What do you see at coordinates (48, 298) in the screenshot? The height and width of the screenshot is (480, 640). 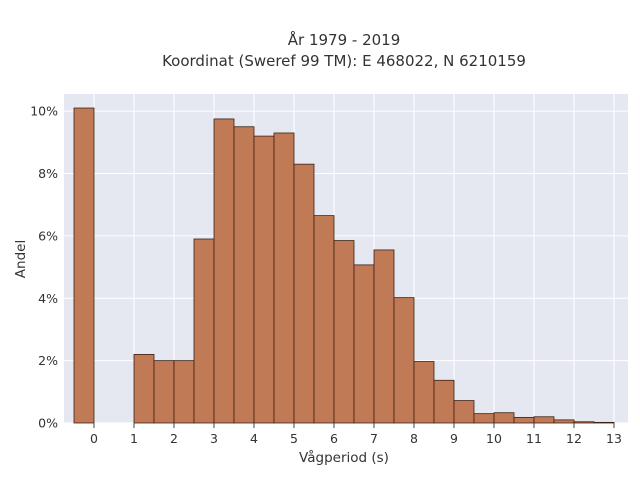 I see `y-tick-label: 4%` at bounding box center [48, 298].